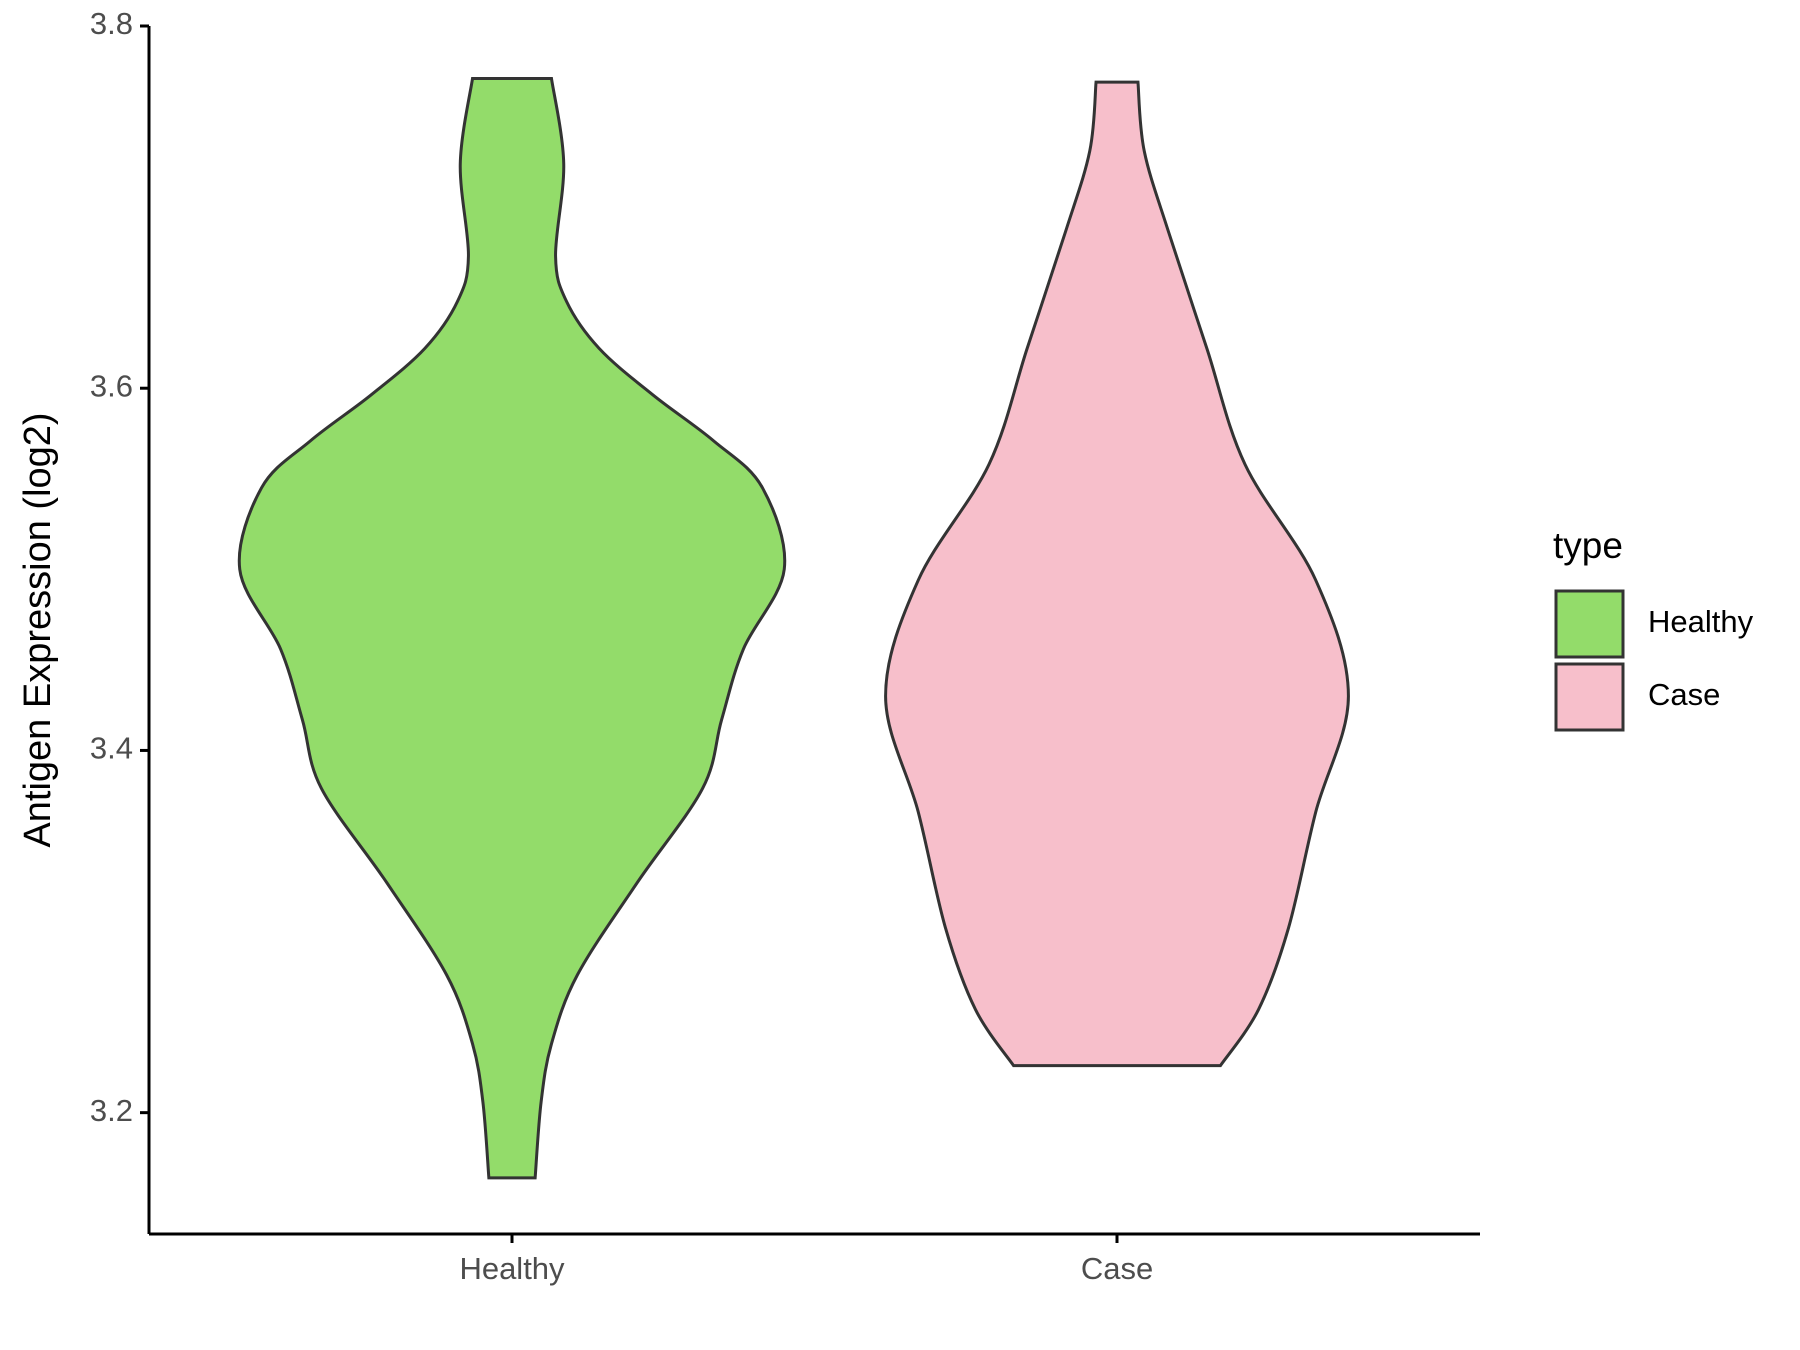 The height and width of the screenshot is (1350, 1800). What do you see at coordinates (111, 23) in the screenshot?
I see `y-tick-label: 3.8` at bounding box center [111, 23].